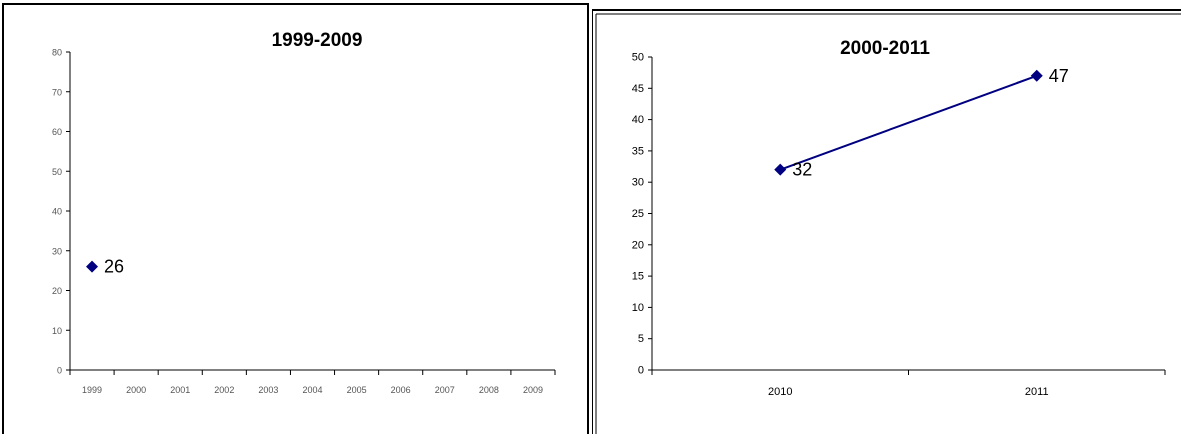 The height and width of the screenshot is (434, 1181). What do you see at coordinates (638, 214) in the screenshot?
I see `y-tick-label: 25` at bounding box center [638, 214].